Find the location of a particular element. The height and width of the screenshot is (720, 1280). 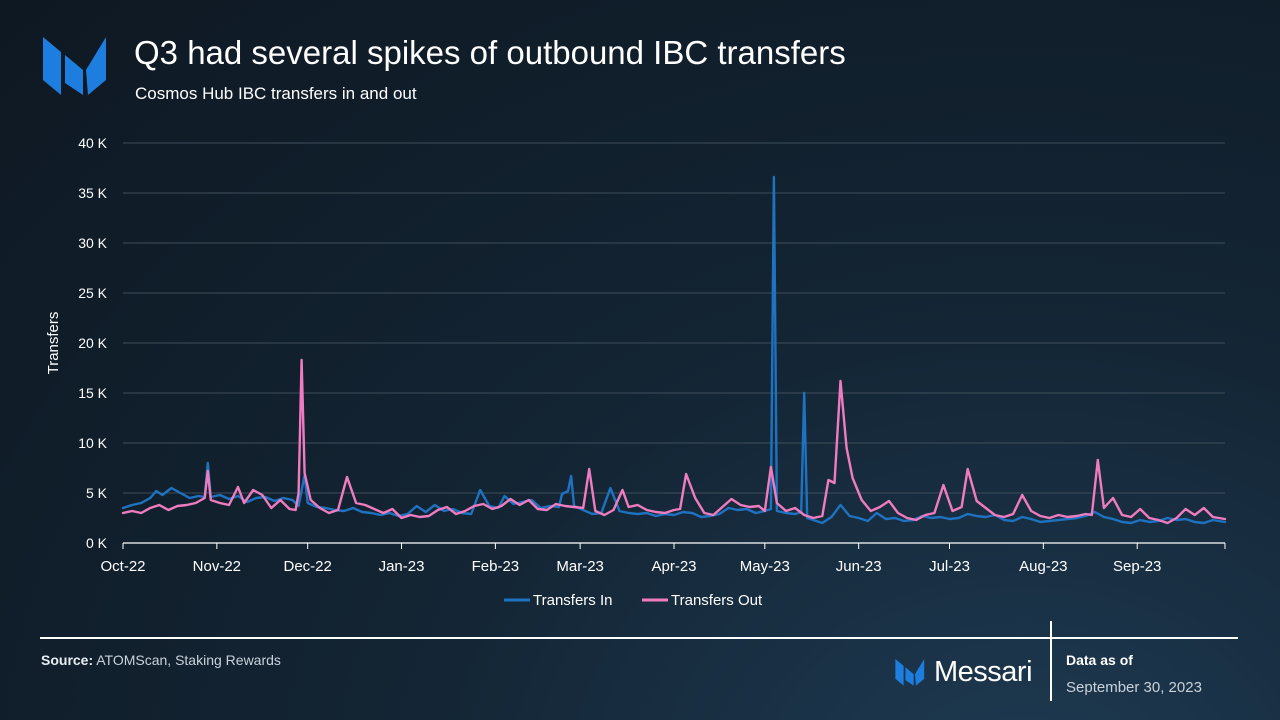

x-tick-label: Jan-23 is located at coordinates (402, 566).